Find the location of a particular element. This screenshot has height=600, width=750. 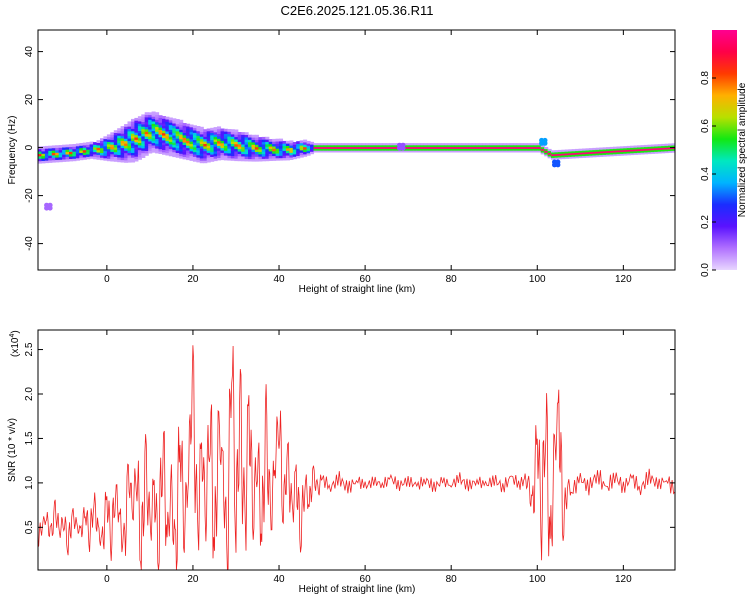

snr-xlabel: Height of straight line (km) is located at coordinates (357, 589).